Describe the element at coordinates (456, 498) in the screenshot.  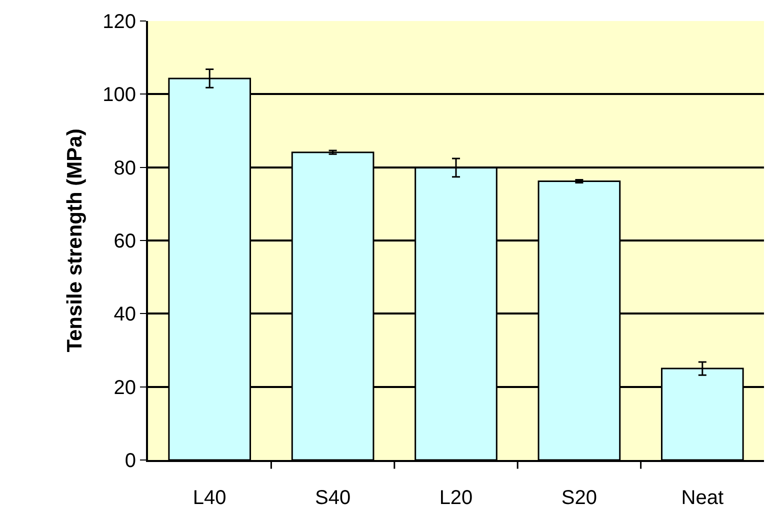
I see `x-tick-label: L20` at that location.